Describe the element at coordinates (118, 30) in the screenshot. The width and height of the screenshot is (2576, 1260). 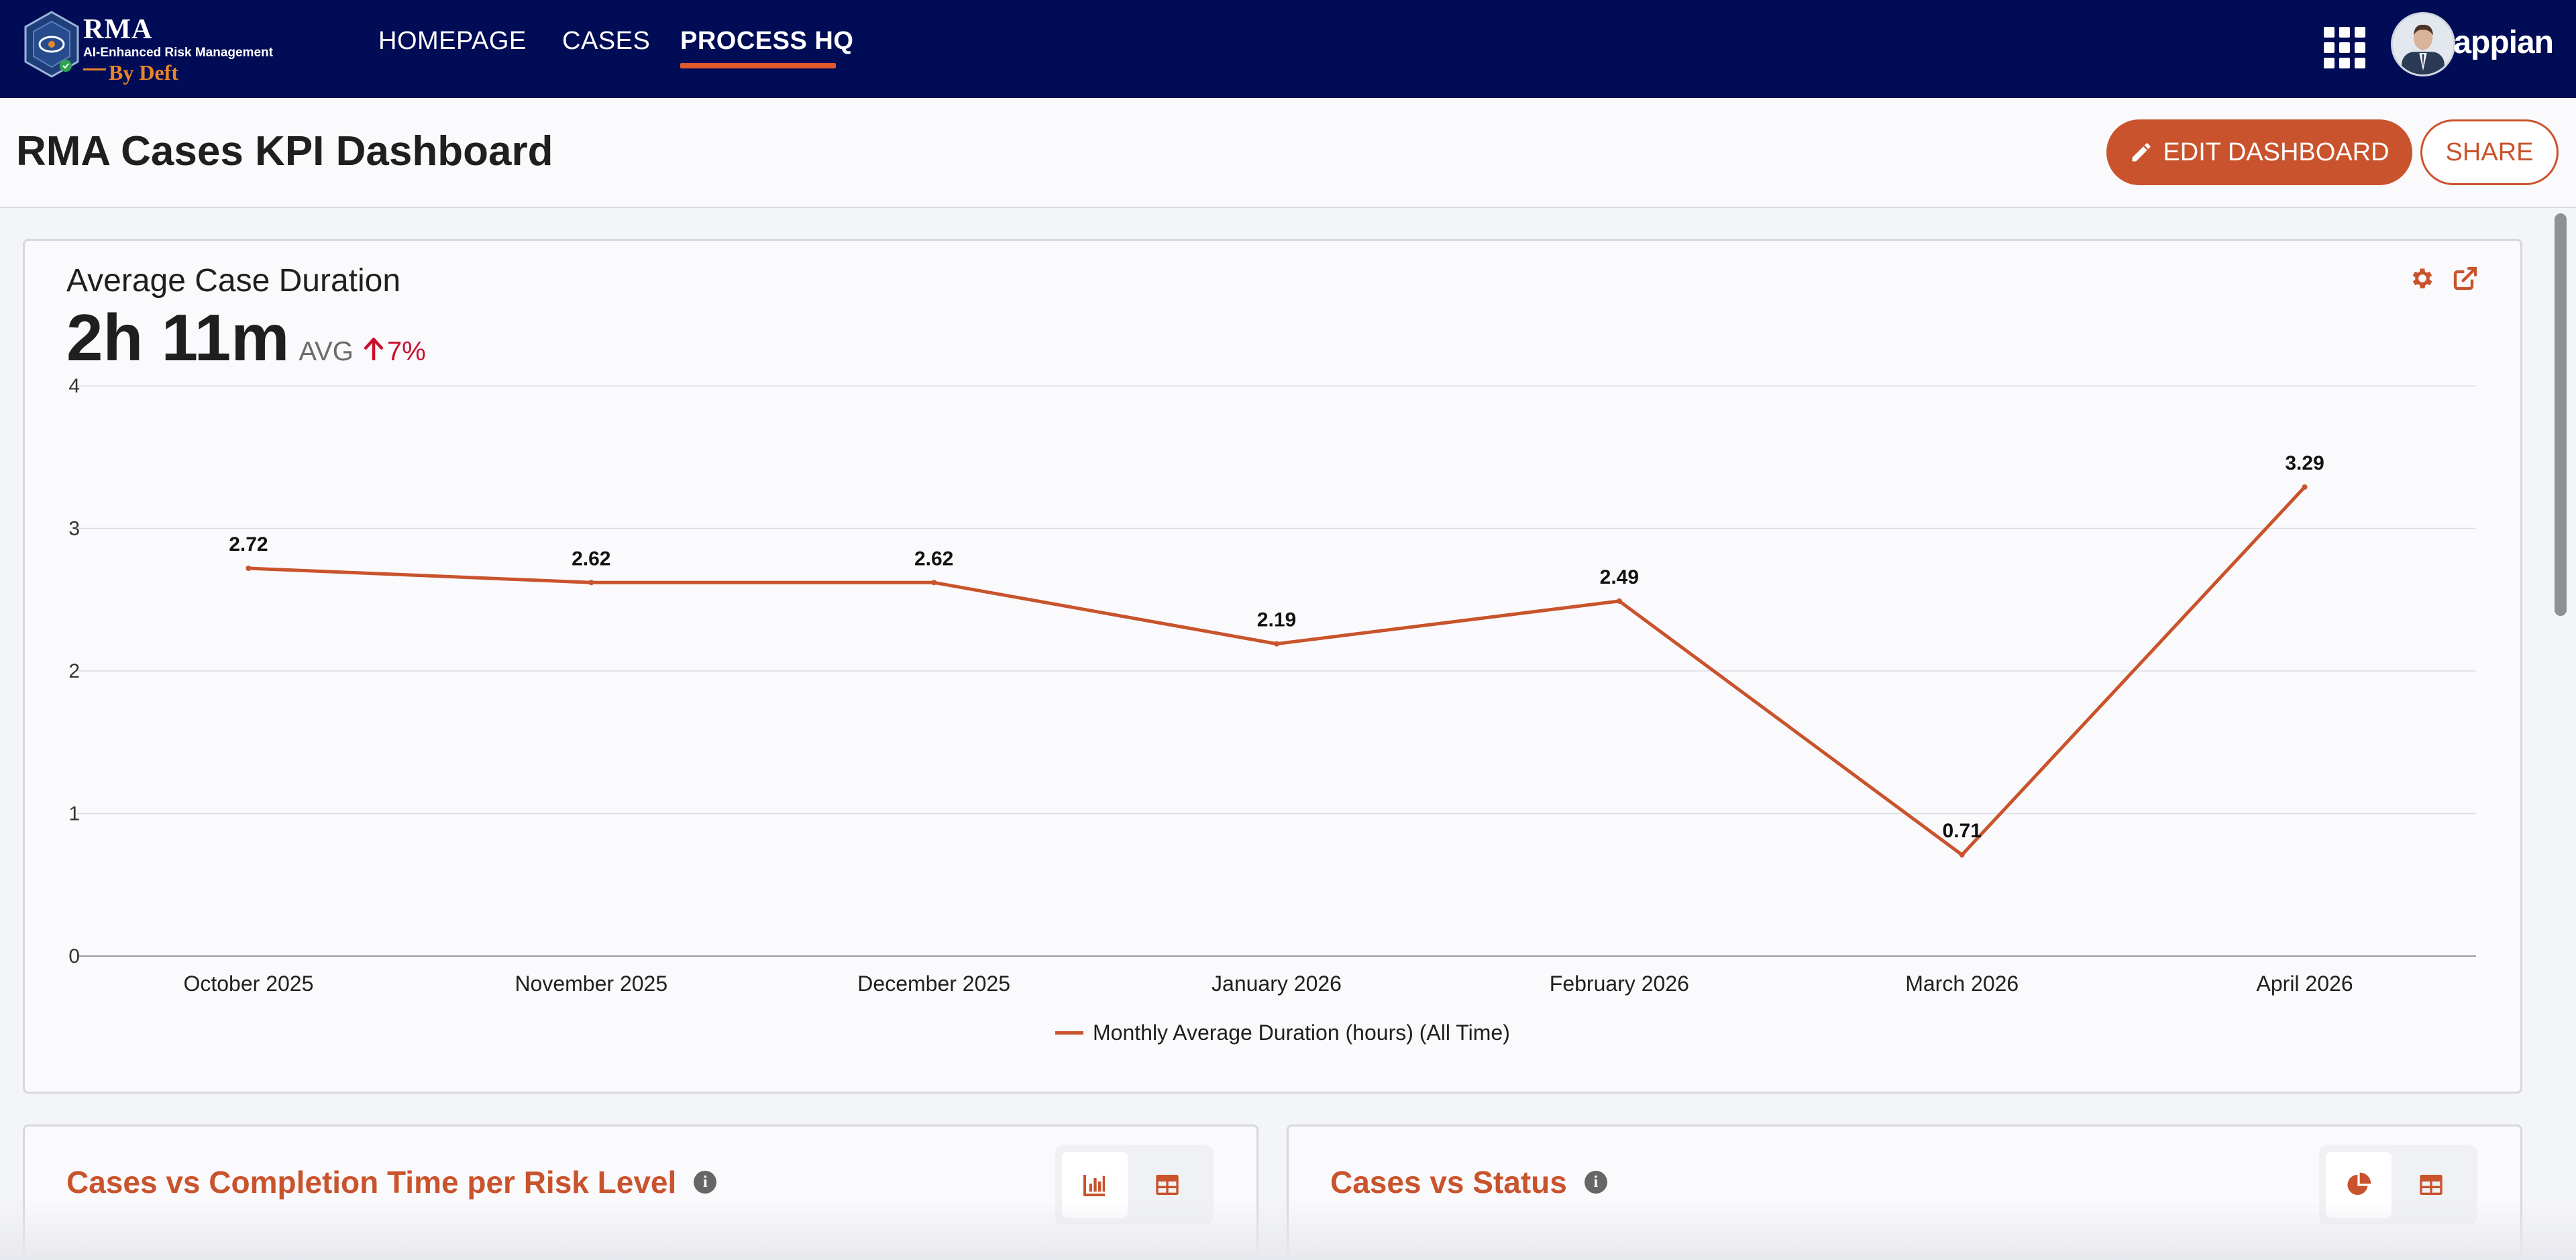
I see `logo-title: RMA` at that location.